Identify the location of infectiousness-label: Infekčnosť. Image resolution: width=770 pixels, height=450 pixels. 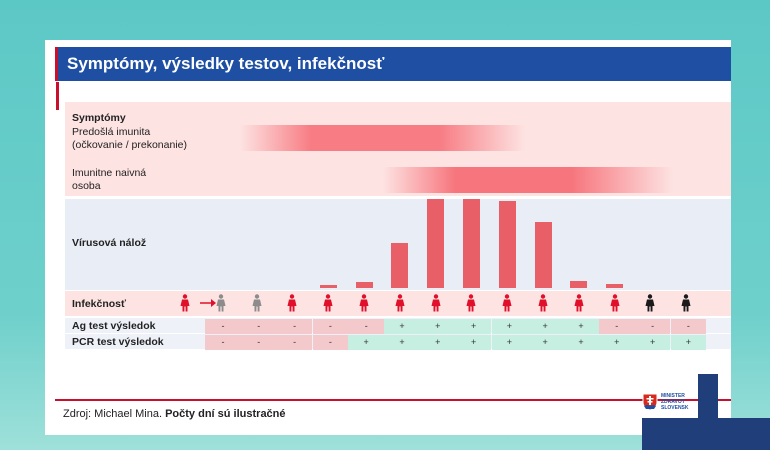
(99, 304).